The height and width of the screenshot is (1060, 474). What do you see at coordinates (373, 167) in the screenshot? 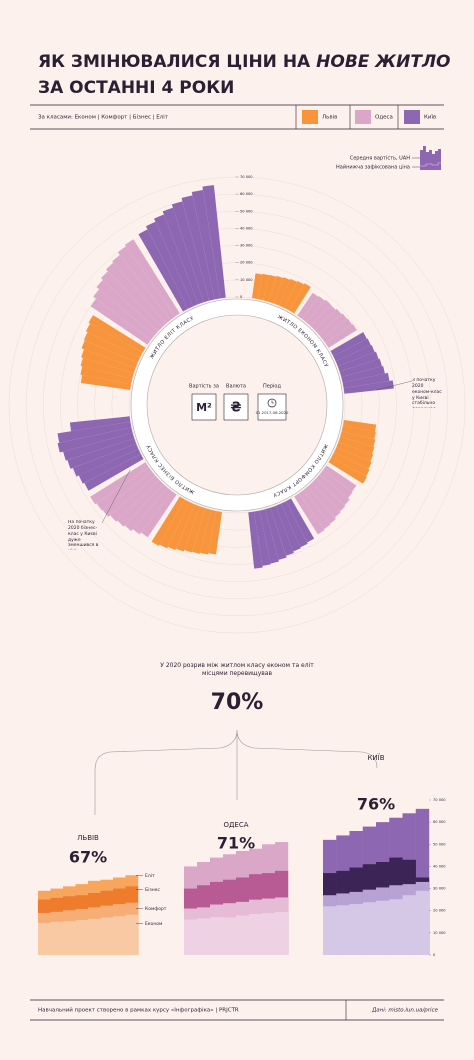
I see `key-lowest: Найнижча зафіксована ціна` at bounding box center [373, 167].